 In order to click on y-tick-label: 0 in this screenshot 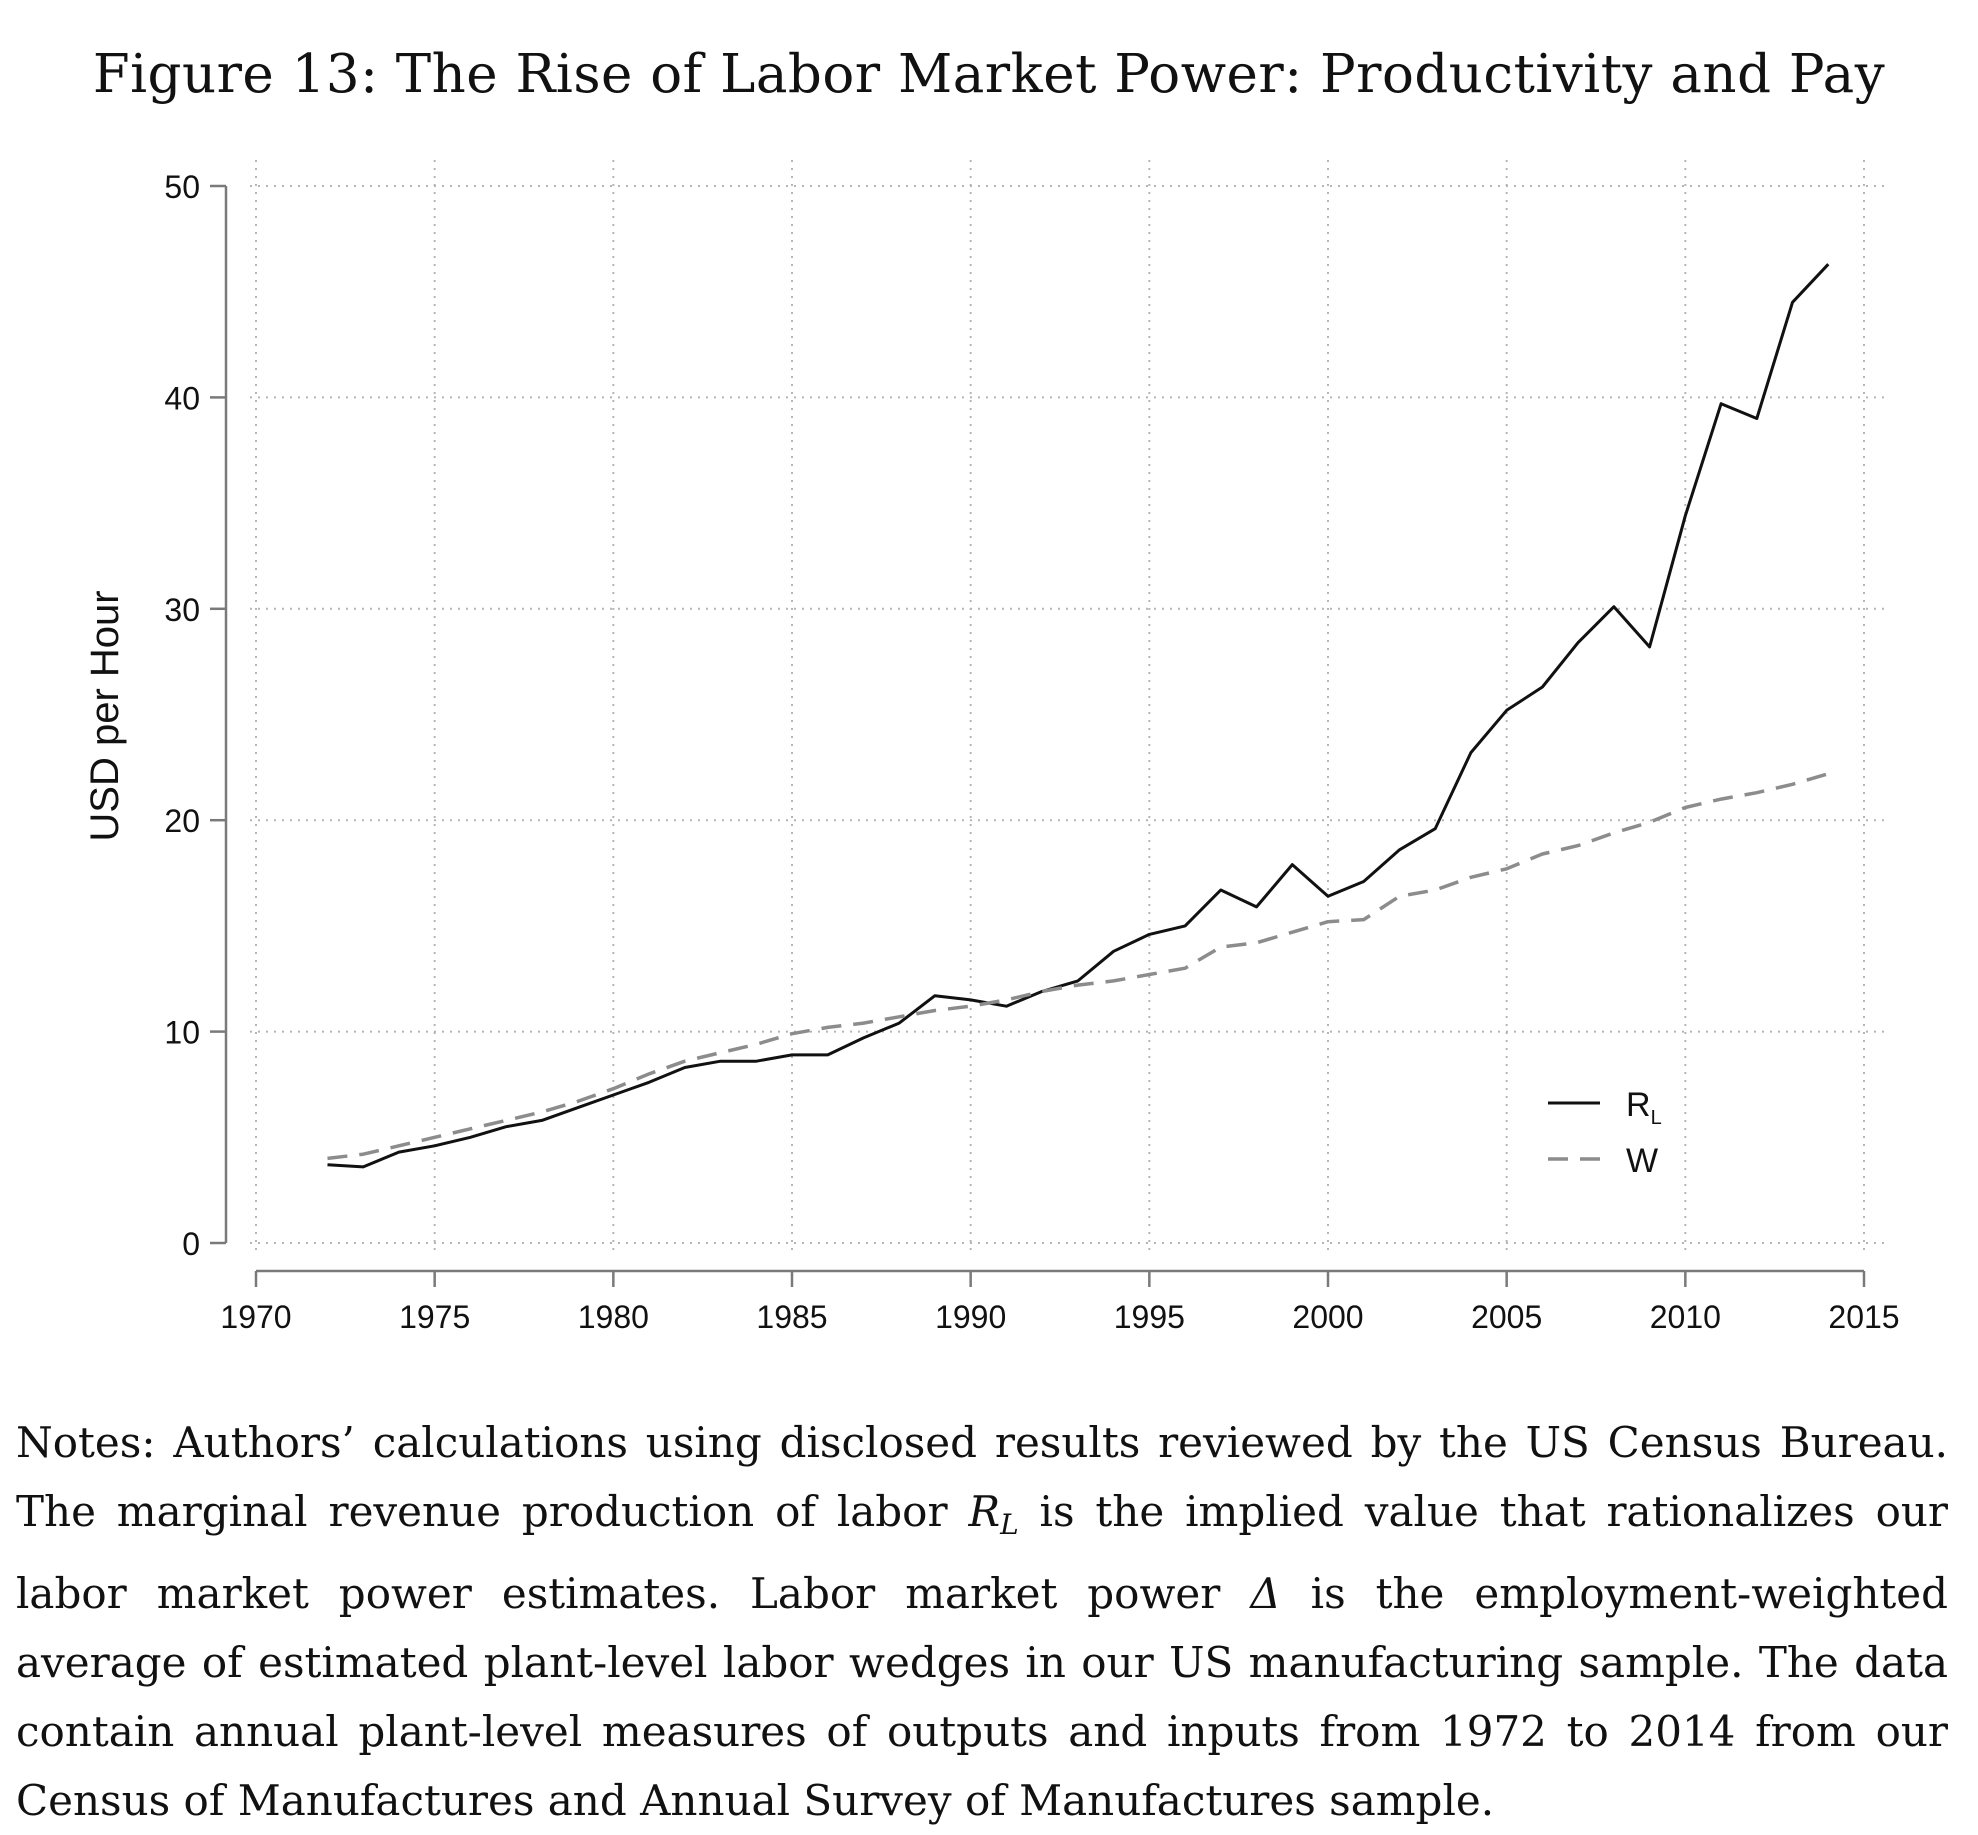, I will do `click(191, 1244)`.